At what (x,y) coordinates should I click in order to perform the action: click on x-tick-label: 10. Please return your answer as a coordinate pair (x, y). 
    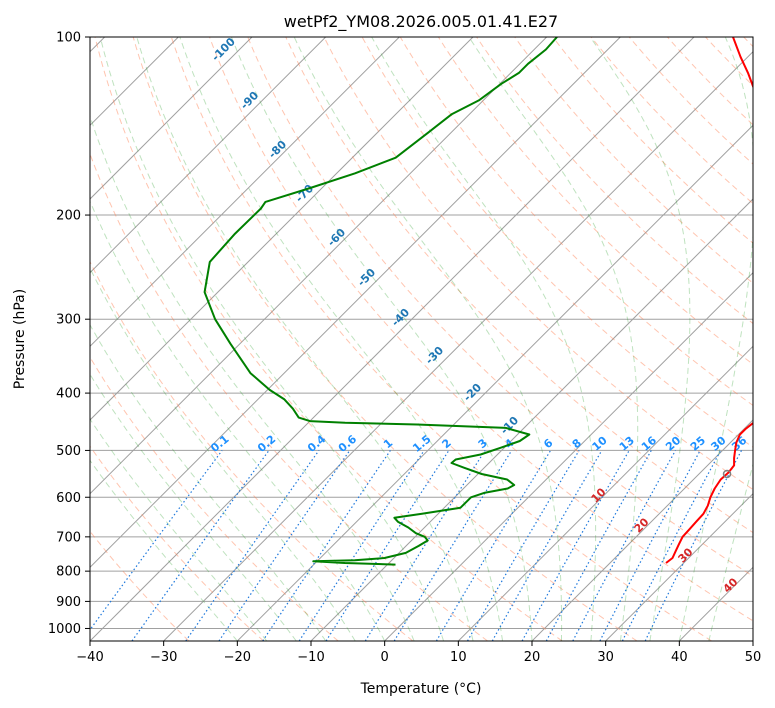
    Looking at the image, I should click on (458, 657).